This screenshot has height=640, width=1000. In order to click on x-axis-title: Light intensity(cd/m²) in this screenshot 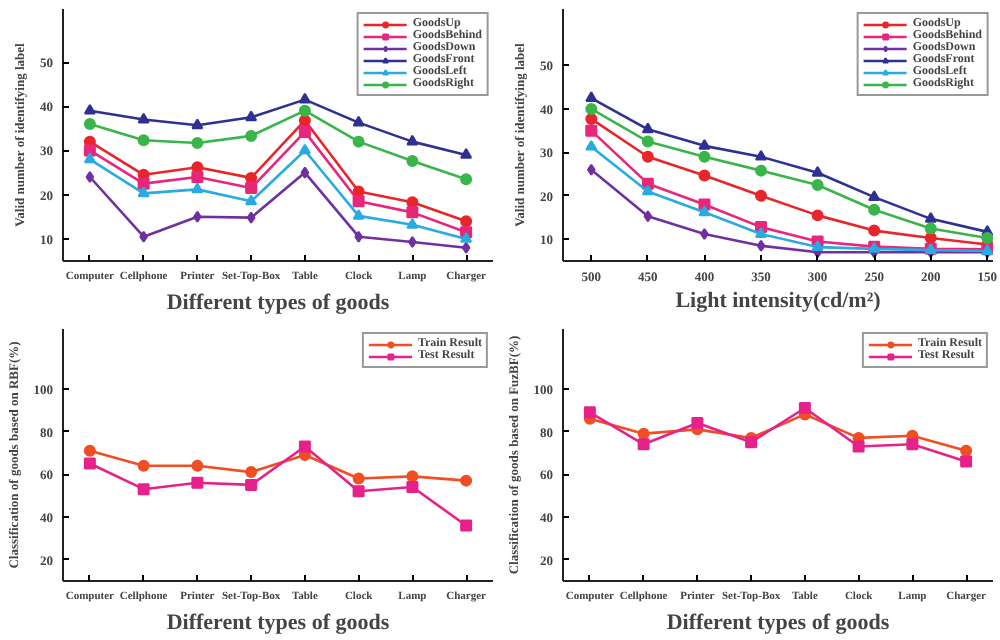, I will do `click(778, 301)`.